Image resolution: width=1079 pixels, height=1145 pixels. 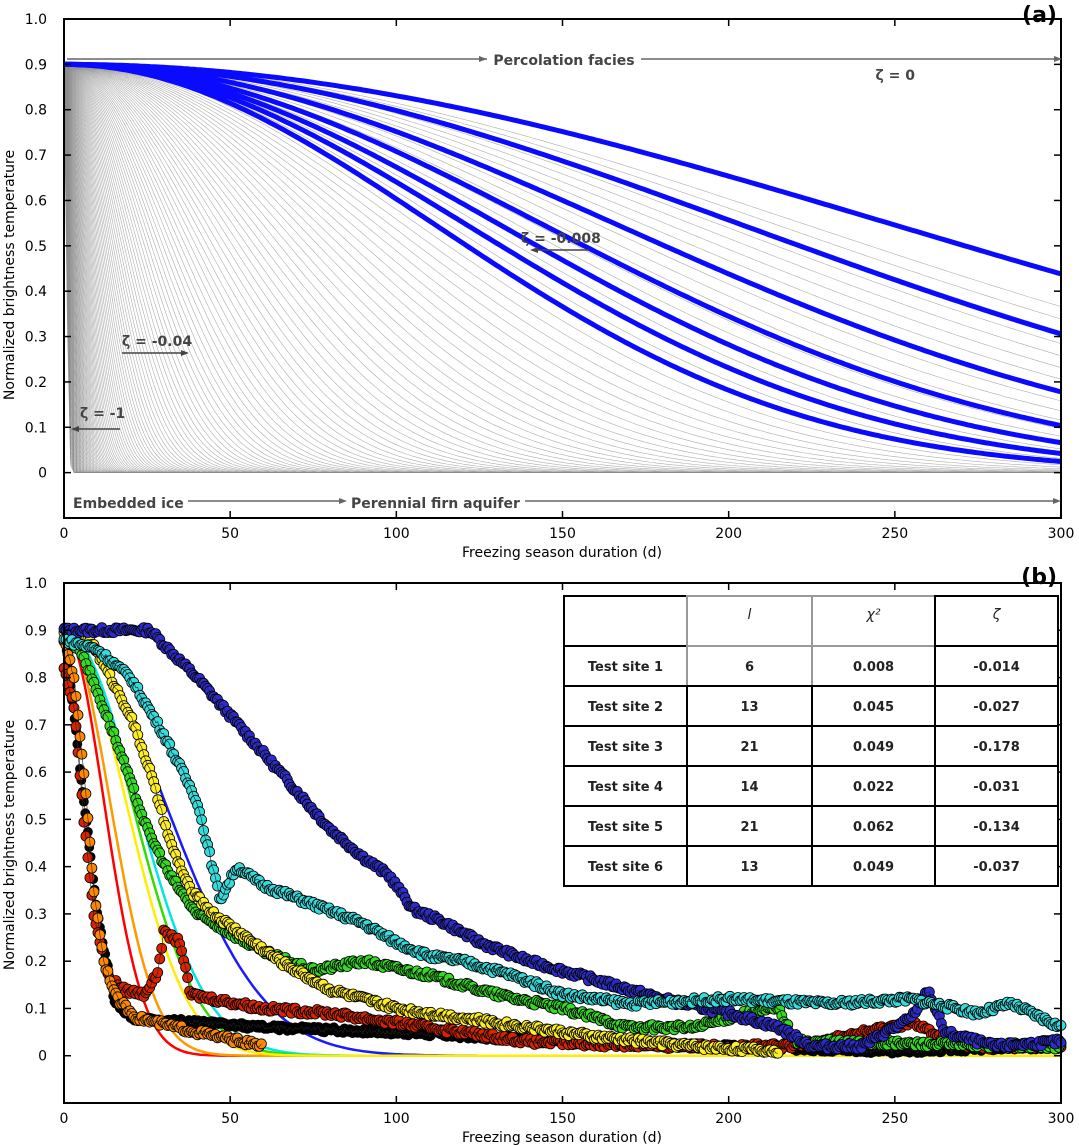 I want to click on table-value: 0.062, so click(x=873, y=827).